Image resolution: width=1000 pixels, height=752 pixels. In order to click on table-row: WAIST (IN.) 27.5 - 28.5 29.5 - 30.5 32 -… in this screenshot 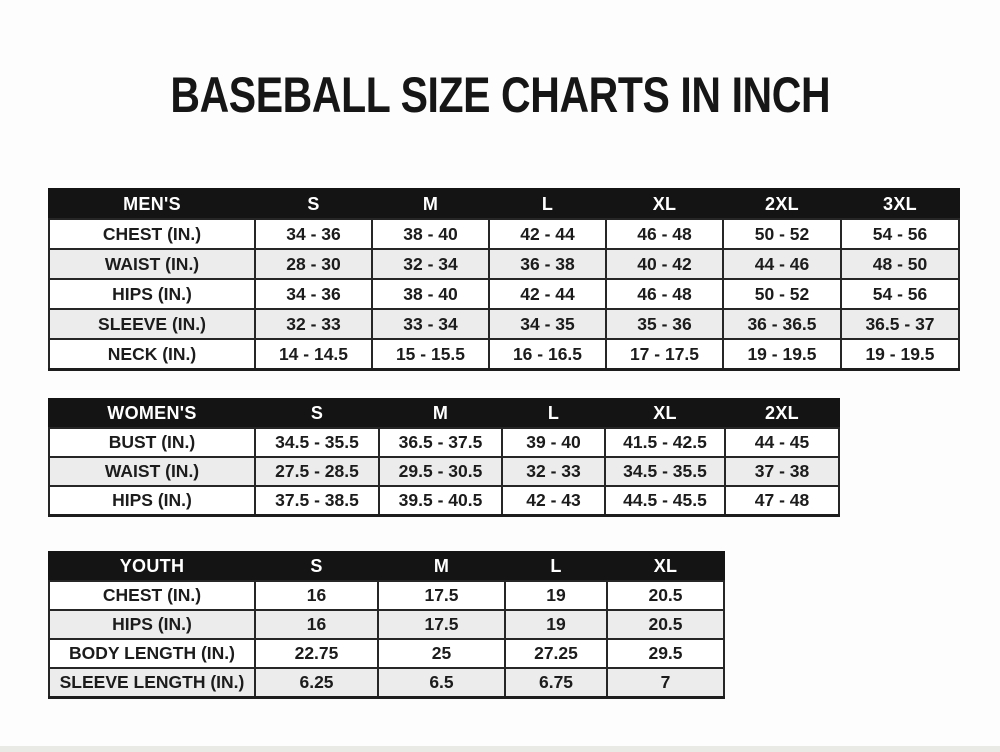, I will do `click(444, 471)`.